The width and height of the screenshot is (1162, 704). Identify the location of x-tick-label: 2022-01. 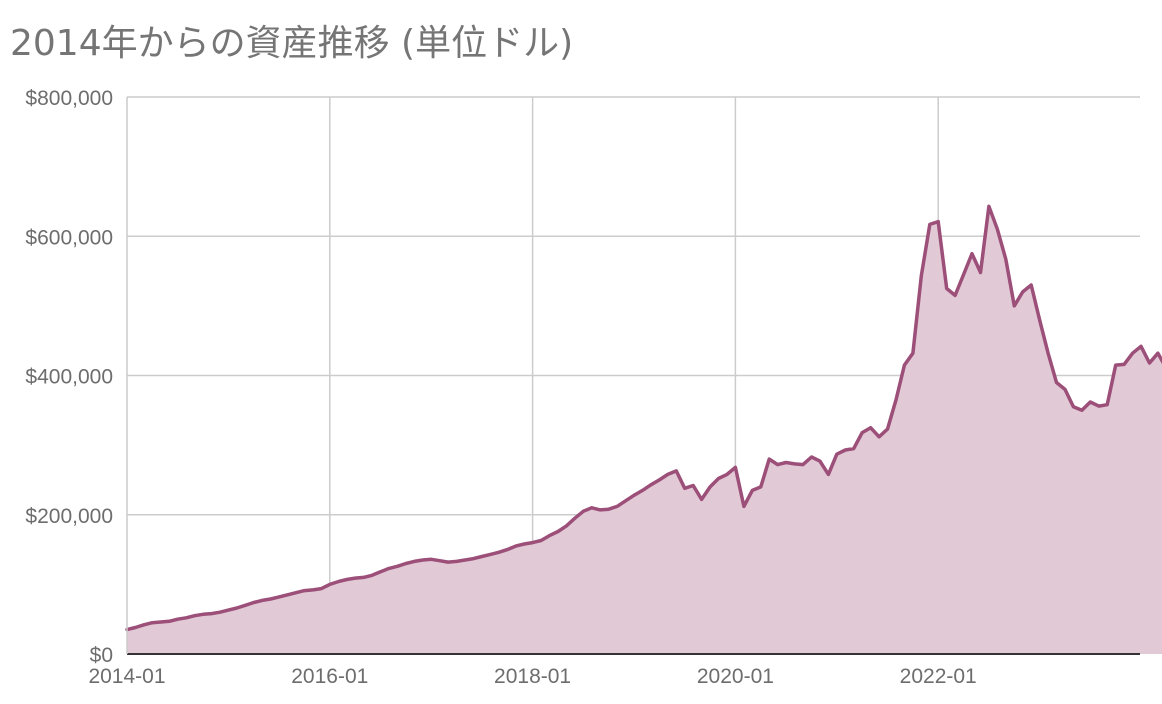
(938, 676).